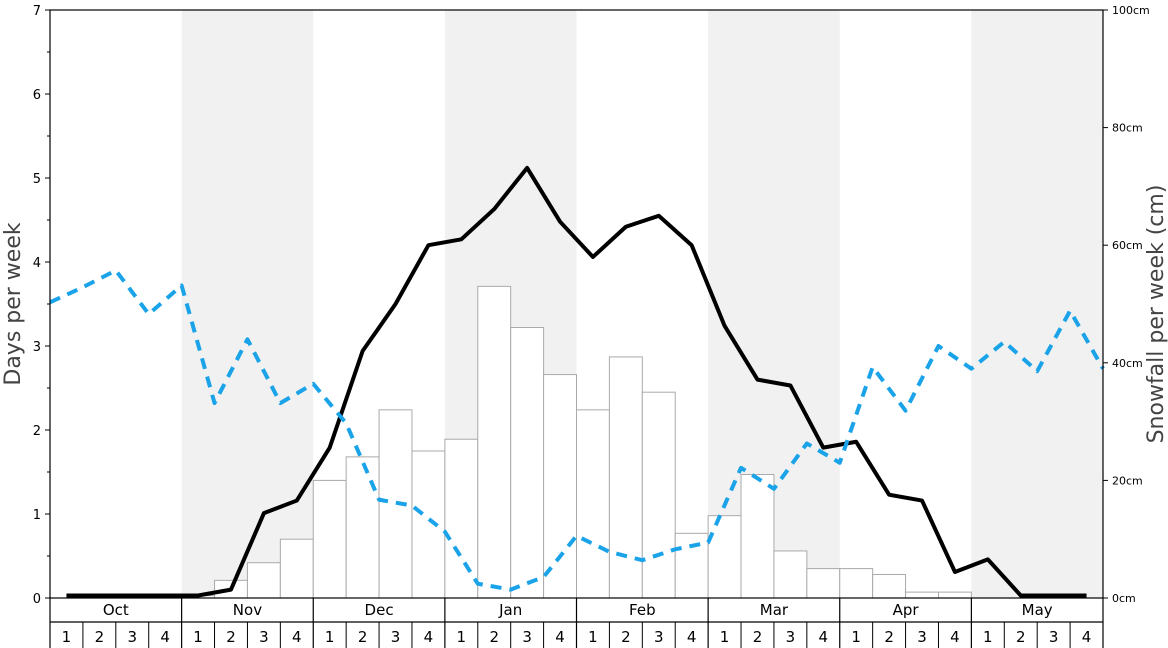  What do you see at coordinates (1127, 245) in the screenshot?
I see `right-tick-label: 60cm` at bounding box center [1127, 245].